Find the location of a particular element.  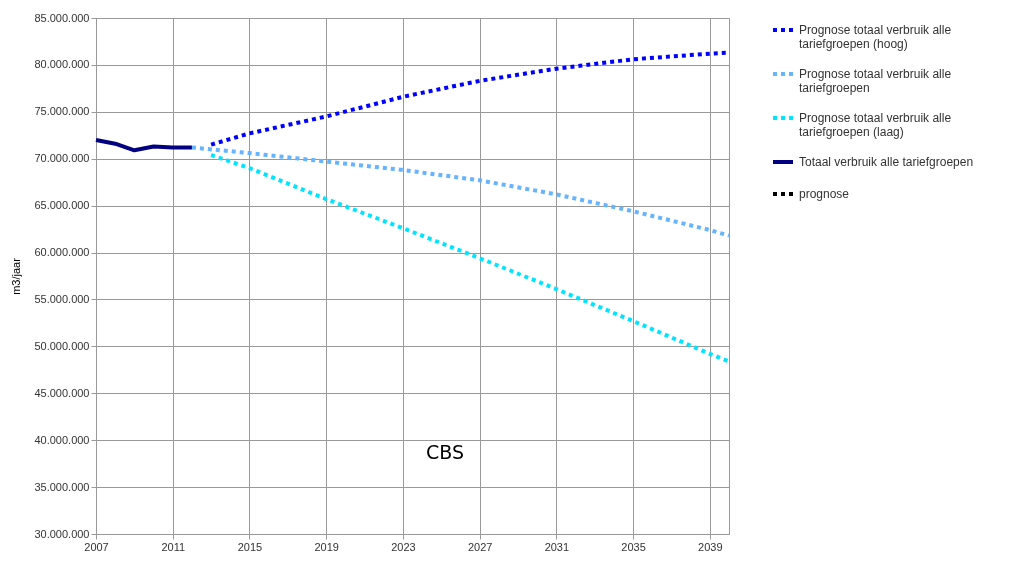

y-tick-label: 85.000.000 is located at coordinates (62, 17).